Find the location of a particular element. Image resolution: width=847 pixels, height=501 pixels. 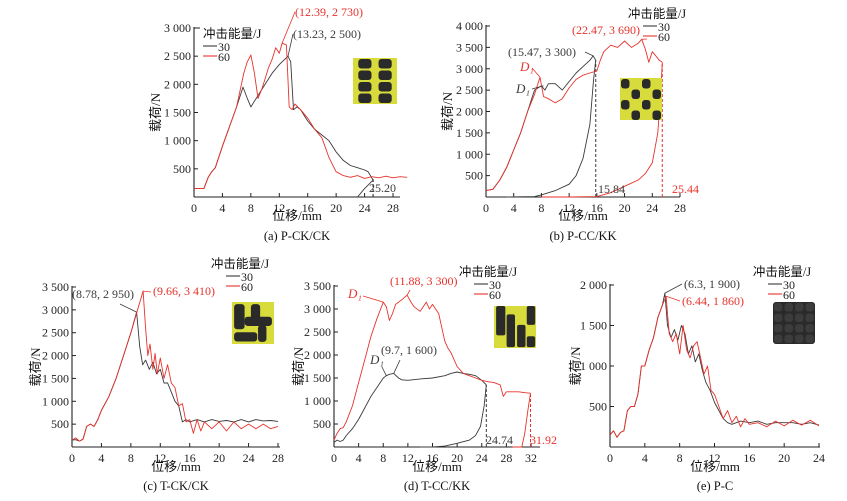

weave-background is located at coordinates (794, 323).